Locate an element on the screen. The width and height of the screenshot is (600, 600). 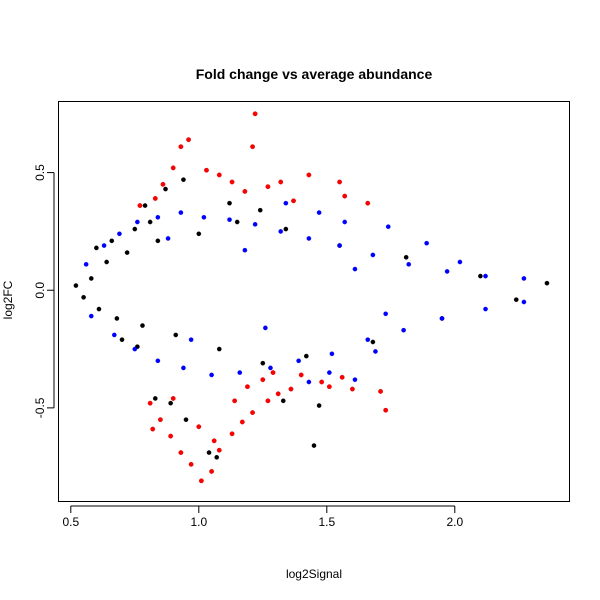
x-axis-label: log2Signal is located at coordinates (314, 574).